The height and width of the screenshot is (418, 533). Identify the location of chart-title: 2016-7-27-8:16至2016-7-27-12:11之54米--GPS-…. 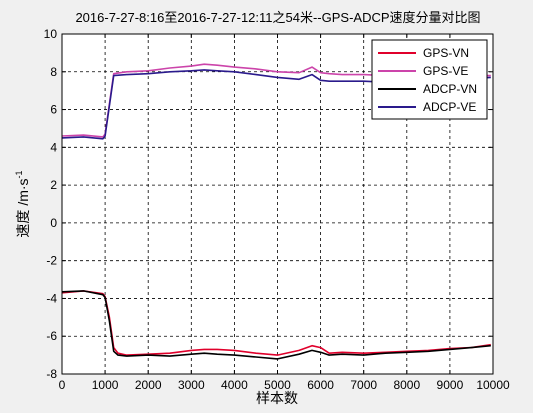
(277, 17).